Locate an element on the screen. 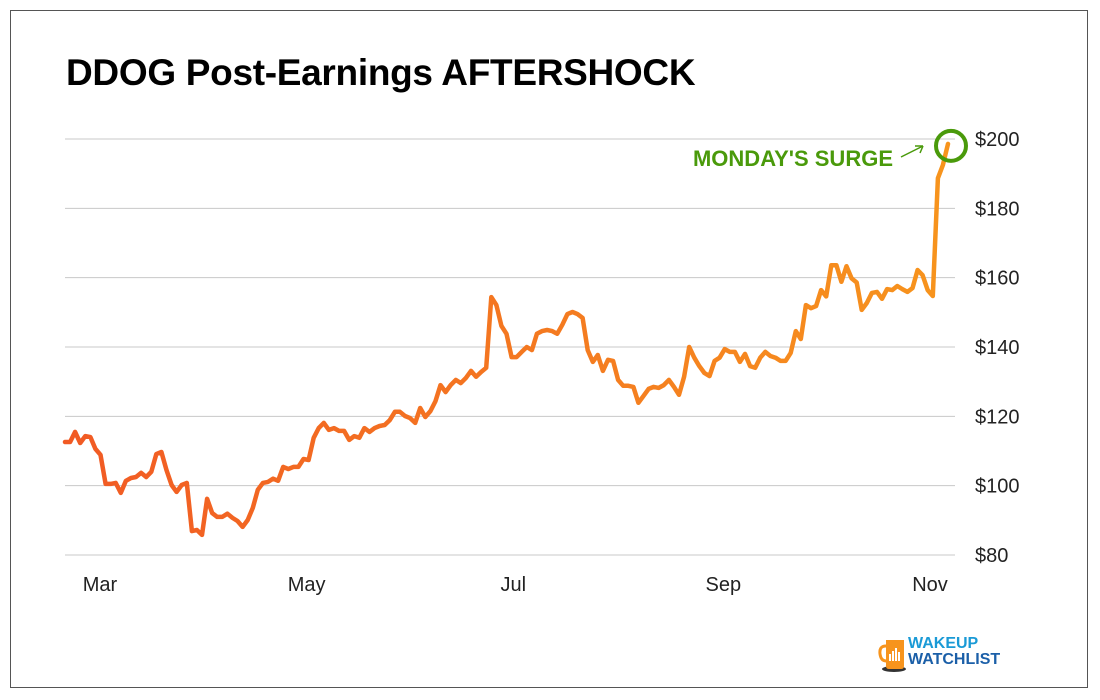  logo-line-2: WATCHLIST is located at coordinates (954, 659).